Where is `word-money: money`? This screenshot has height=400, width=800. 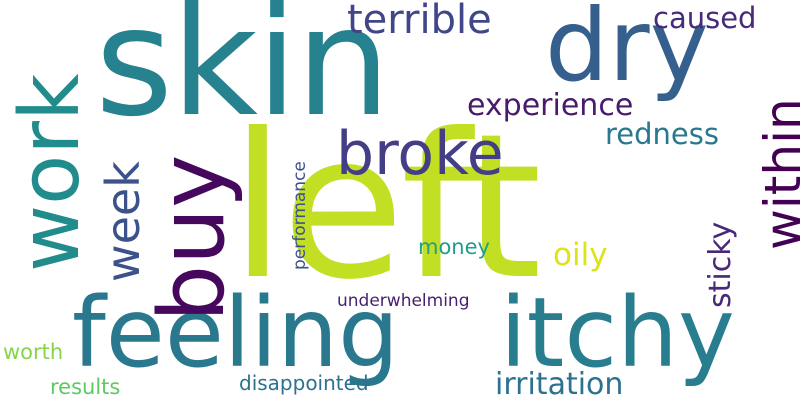 word-money: money is located at coordinates (454, 247).